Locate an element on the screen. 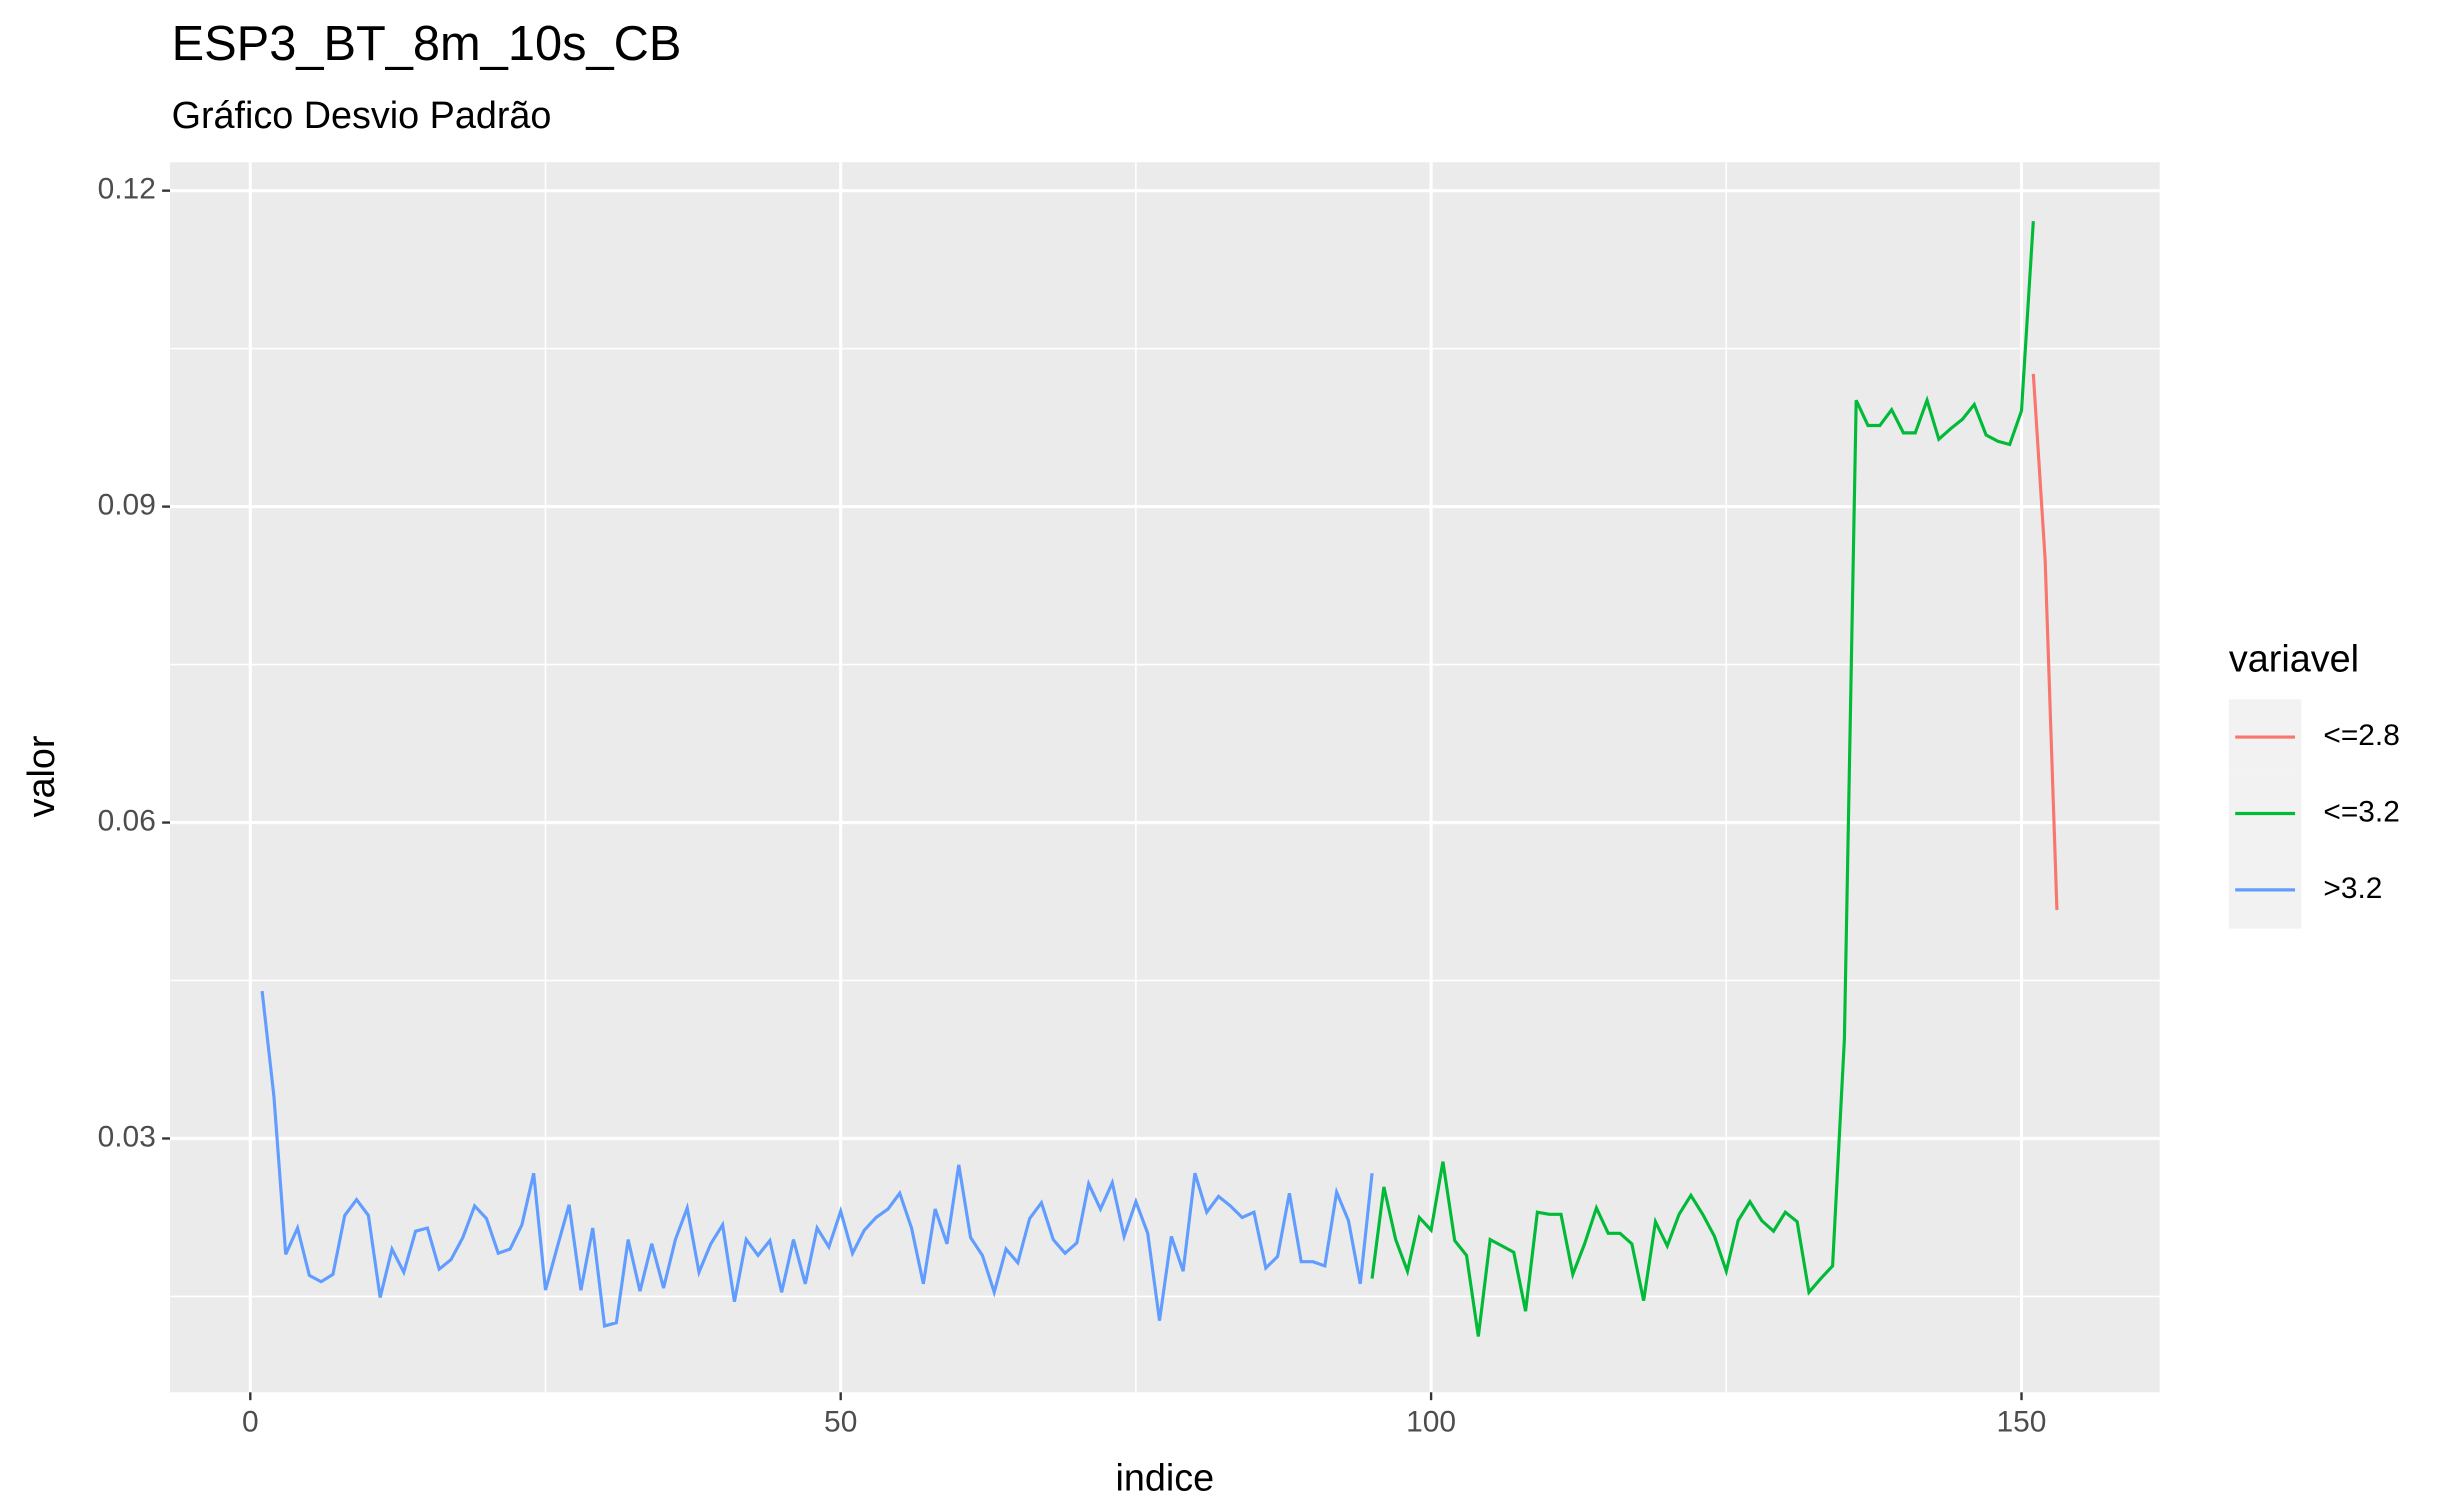  x-tick-label: 50 is located at coordinates (840, 1422).